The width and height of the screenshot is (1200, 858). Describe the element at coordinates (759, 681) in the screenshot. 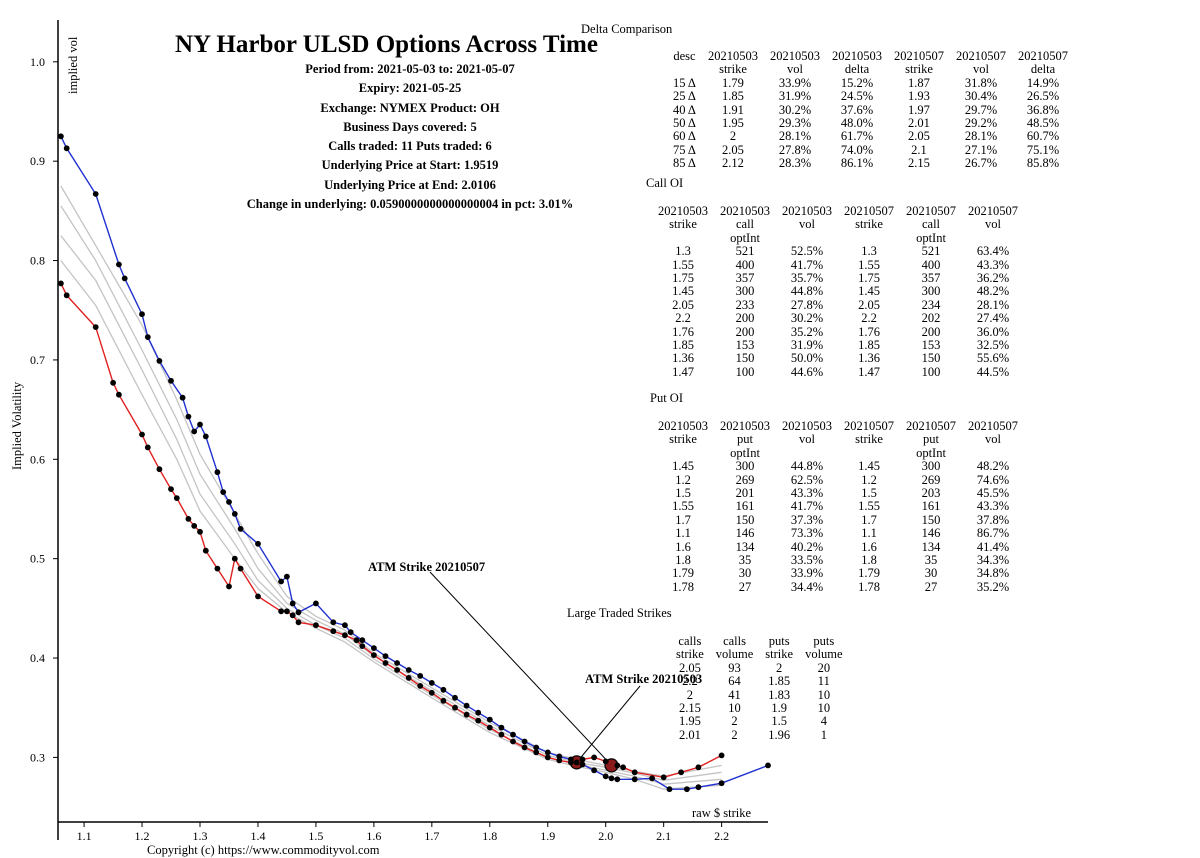

I see `large-traded-row: 2.2 64 1.85 11` at that location.